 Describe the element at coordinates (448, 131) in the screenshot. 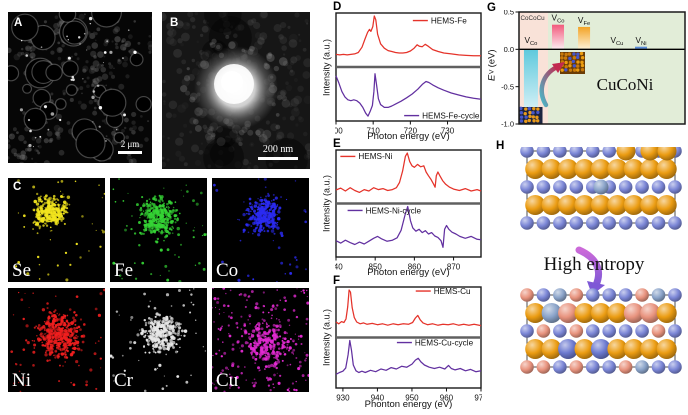

I see `svg-text: 730` at that location.